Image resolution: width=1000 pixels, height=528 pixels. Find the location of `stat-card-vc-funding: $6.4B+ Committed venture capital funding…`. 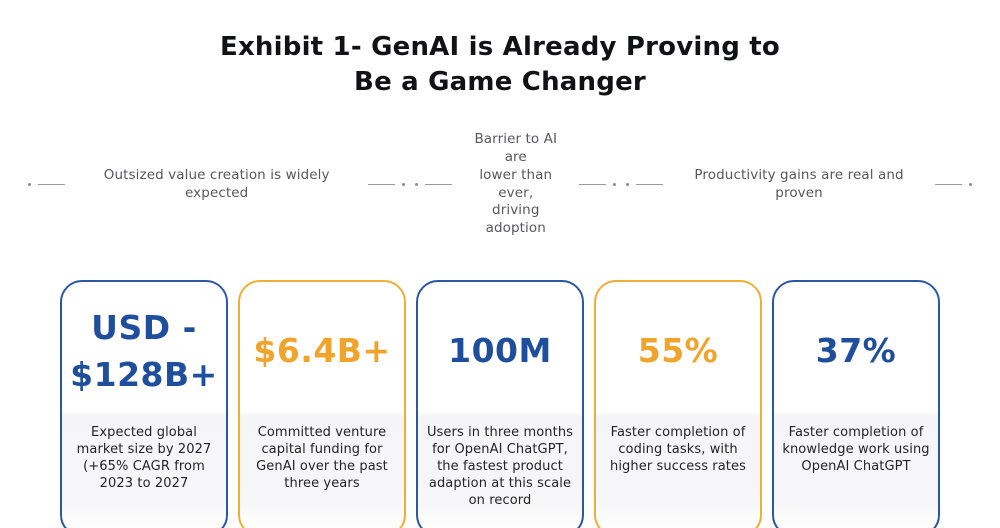

stat-card-vc-funding: $6.4B+ Committed venture capital funding… is located at coordinates (322, 404).